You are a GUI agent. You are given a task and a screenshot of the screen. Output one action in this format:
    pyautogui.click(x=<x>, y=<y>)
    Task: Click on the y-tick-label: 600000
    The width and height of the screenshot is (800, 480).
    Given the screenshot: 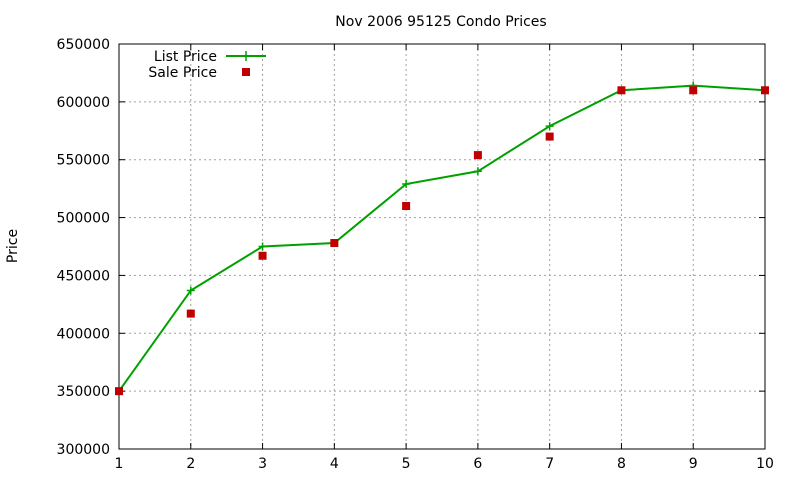 What is the action you would take?
    pyautogui.click(x=83, y=103)
    